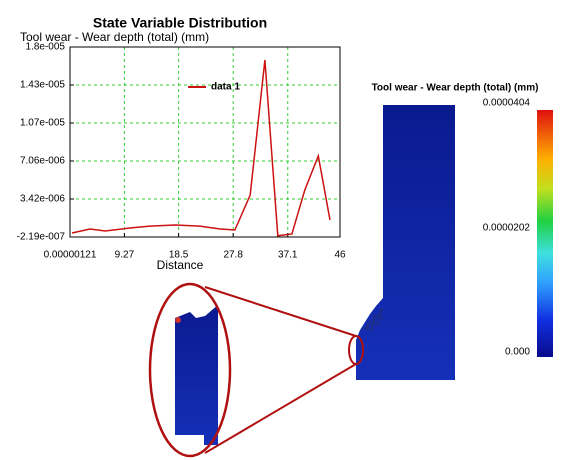  I want to click on y-tick-label: 1.43e-005, so click(42, 85).